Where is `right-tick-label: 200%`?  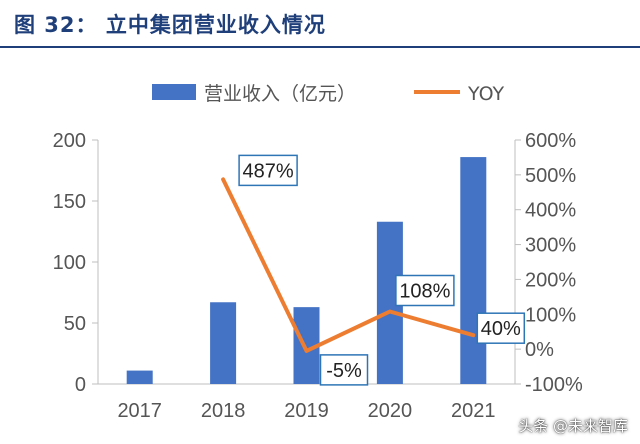 right-tick-label: 200% is located at coordinates (550, 280).